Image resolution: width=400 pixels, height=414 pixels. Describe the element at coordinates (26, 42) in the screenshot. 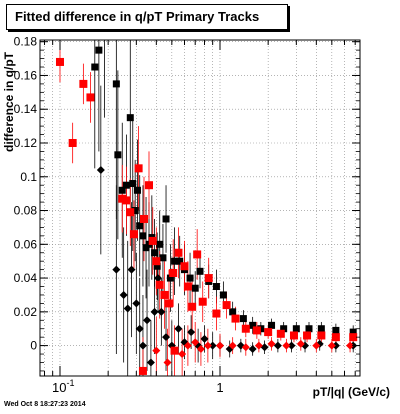

I see `y-tick-label: 0.18` at that location.